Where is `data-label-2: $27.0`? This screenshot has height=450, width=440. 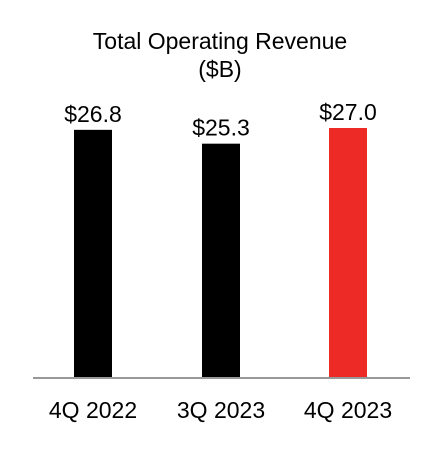 data-label-2: $27.0 is located at coordinates (348, 112).